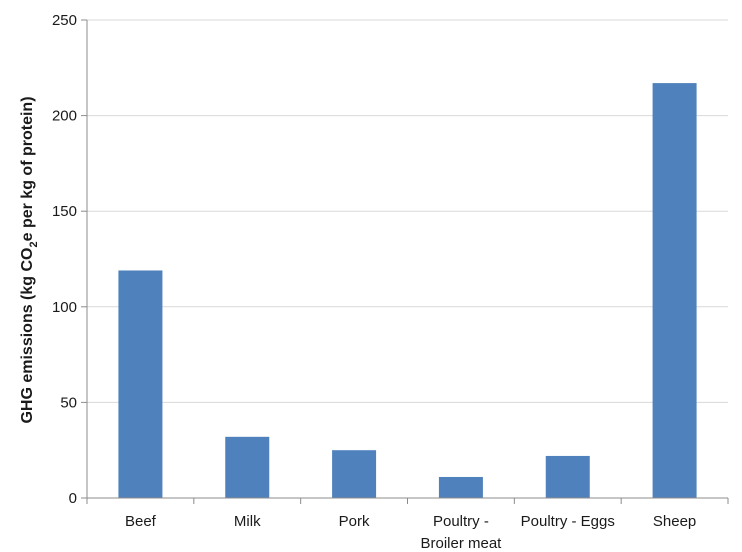 This screenshot has width=742, height=552. What do you see at coordinates (68, 402) in the screenshot?
I see `y-tick-label: 50` at bounding box center [68, 402].